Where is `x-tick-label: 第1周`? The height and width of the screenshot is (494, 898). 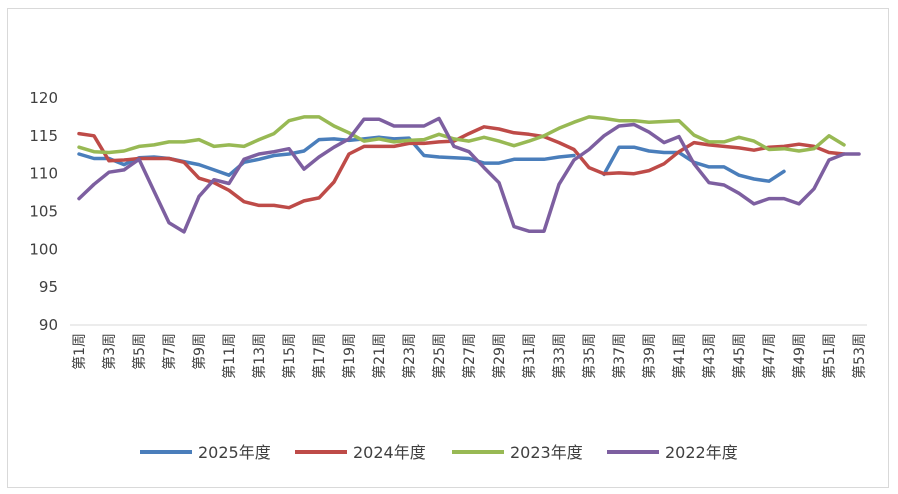 x-tick-label: 第1周 is located at coordinates (79, 351).